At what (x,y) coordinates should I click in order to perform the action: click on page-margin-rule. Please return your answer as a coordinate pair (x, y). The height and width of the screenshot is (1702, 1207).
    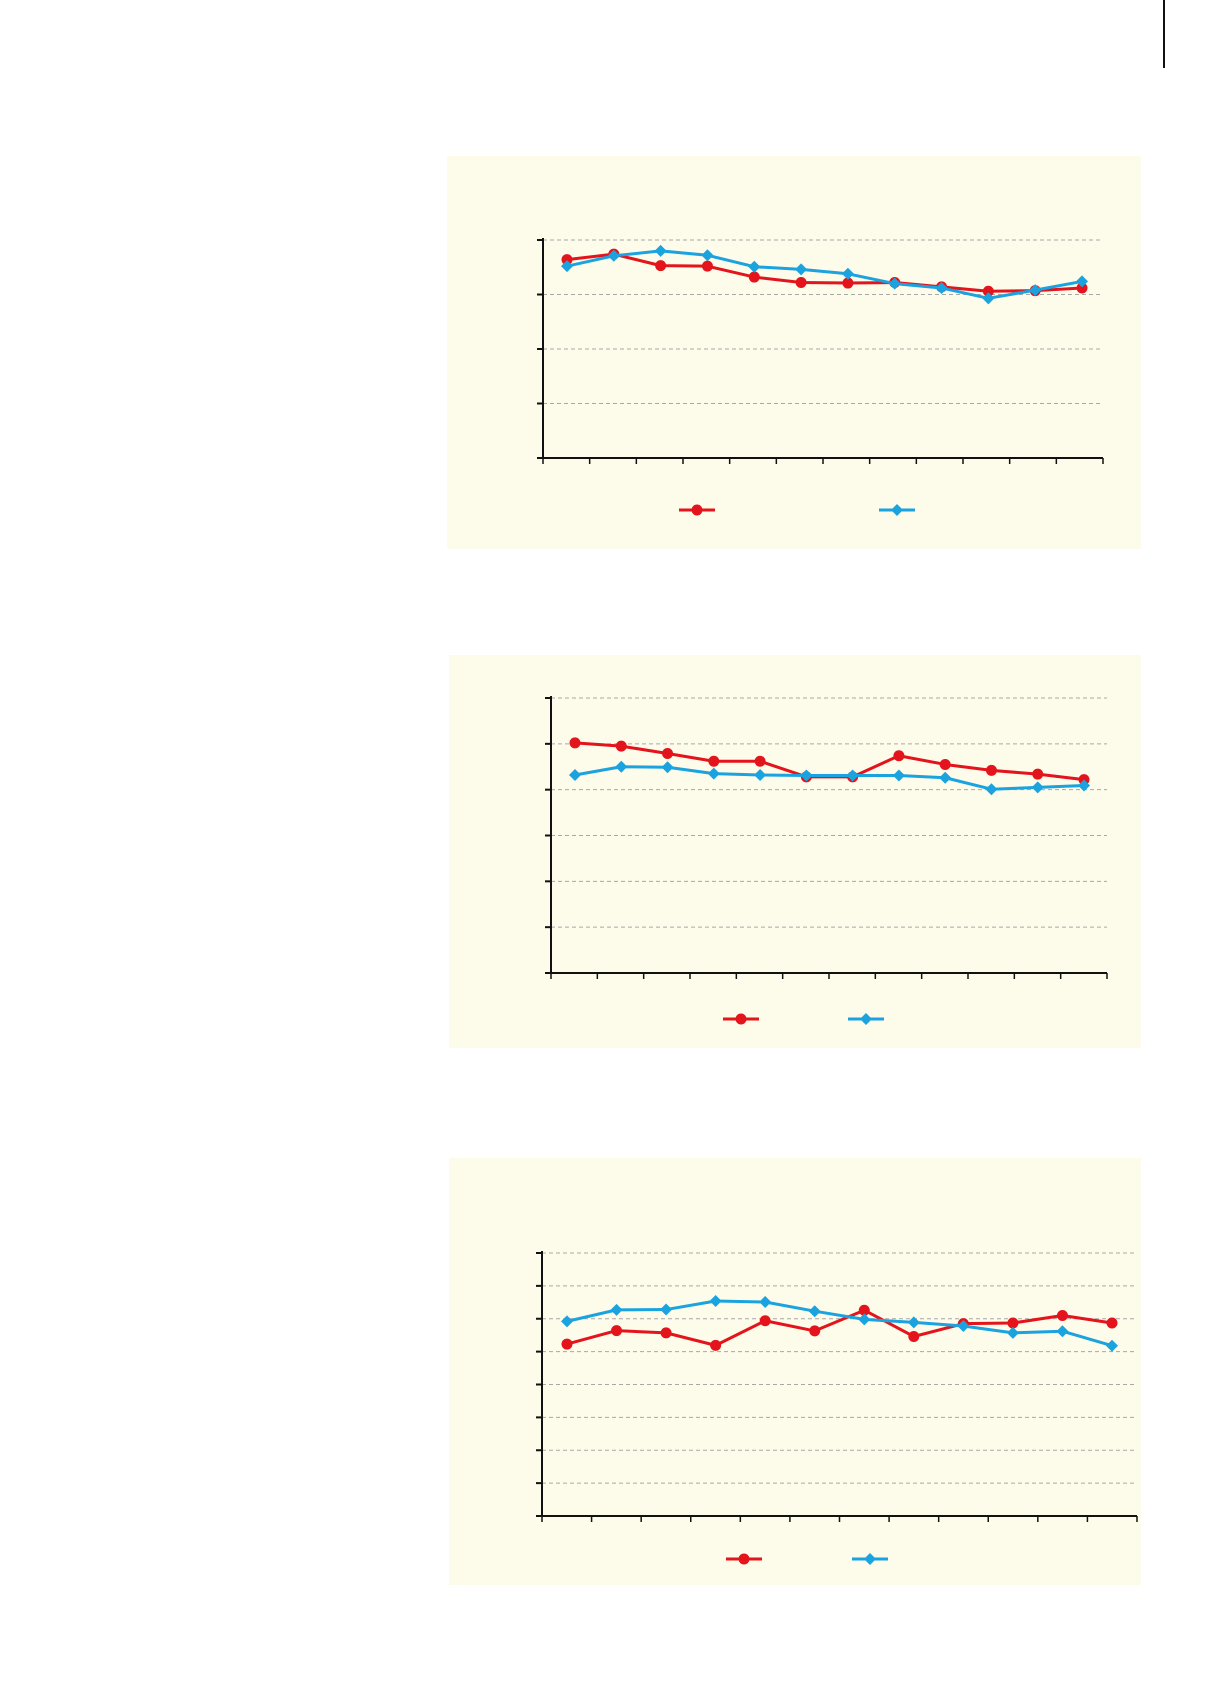
    Looking at the image, I should click on (1164, 34).